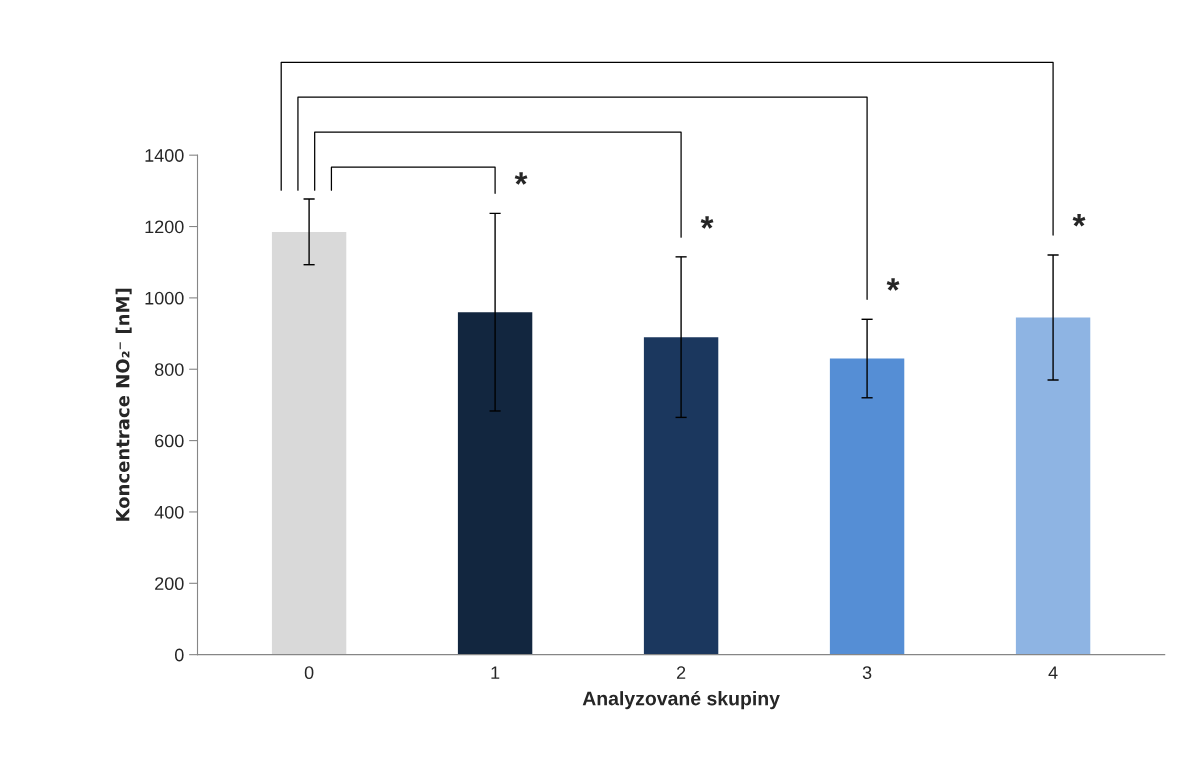 Image resolution: width=1197 pixels, height=772 pixels. What do you see at coordinates (1053, 672) in the screenshot?
I see `x-tick-label: 4` at bounding box center [1053, 672].